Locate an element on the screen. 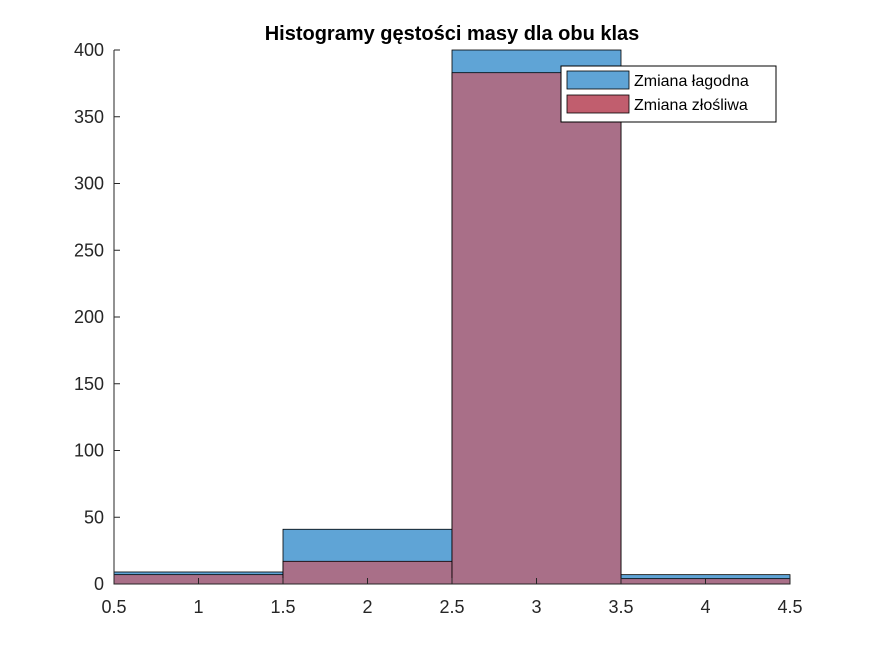  y-tick-label-5: 250 is located at coordinates (89, 250).